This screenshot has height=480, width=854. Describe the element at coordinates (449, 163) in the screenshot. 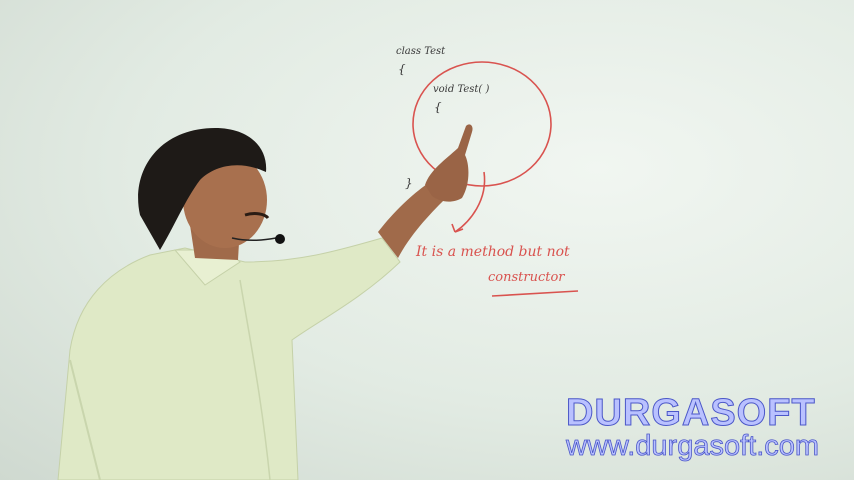

I see `presenter-hand` at that location.